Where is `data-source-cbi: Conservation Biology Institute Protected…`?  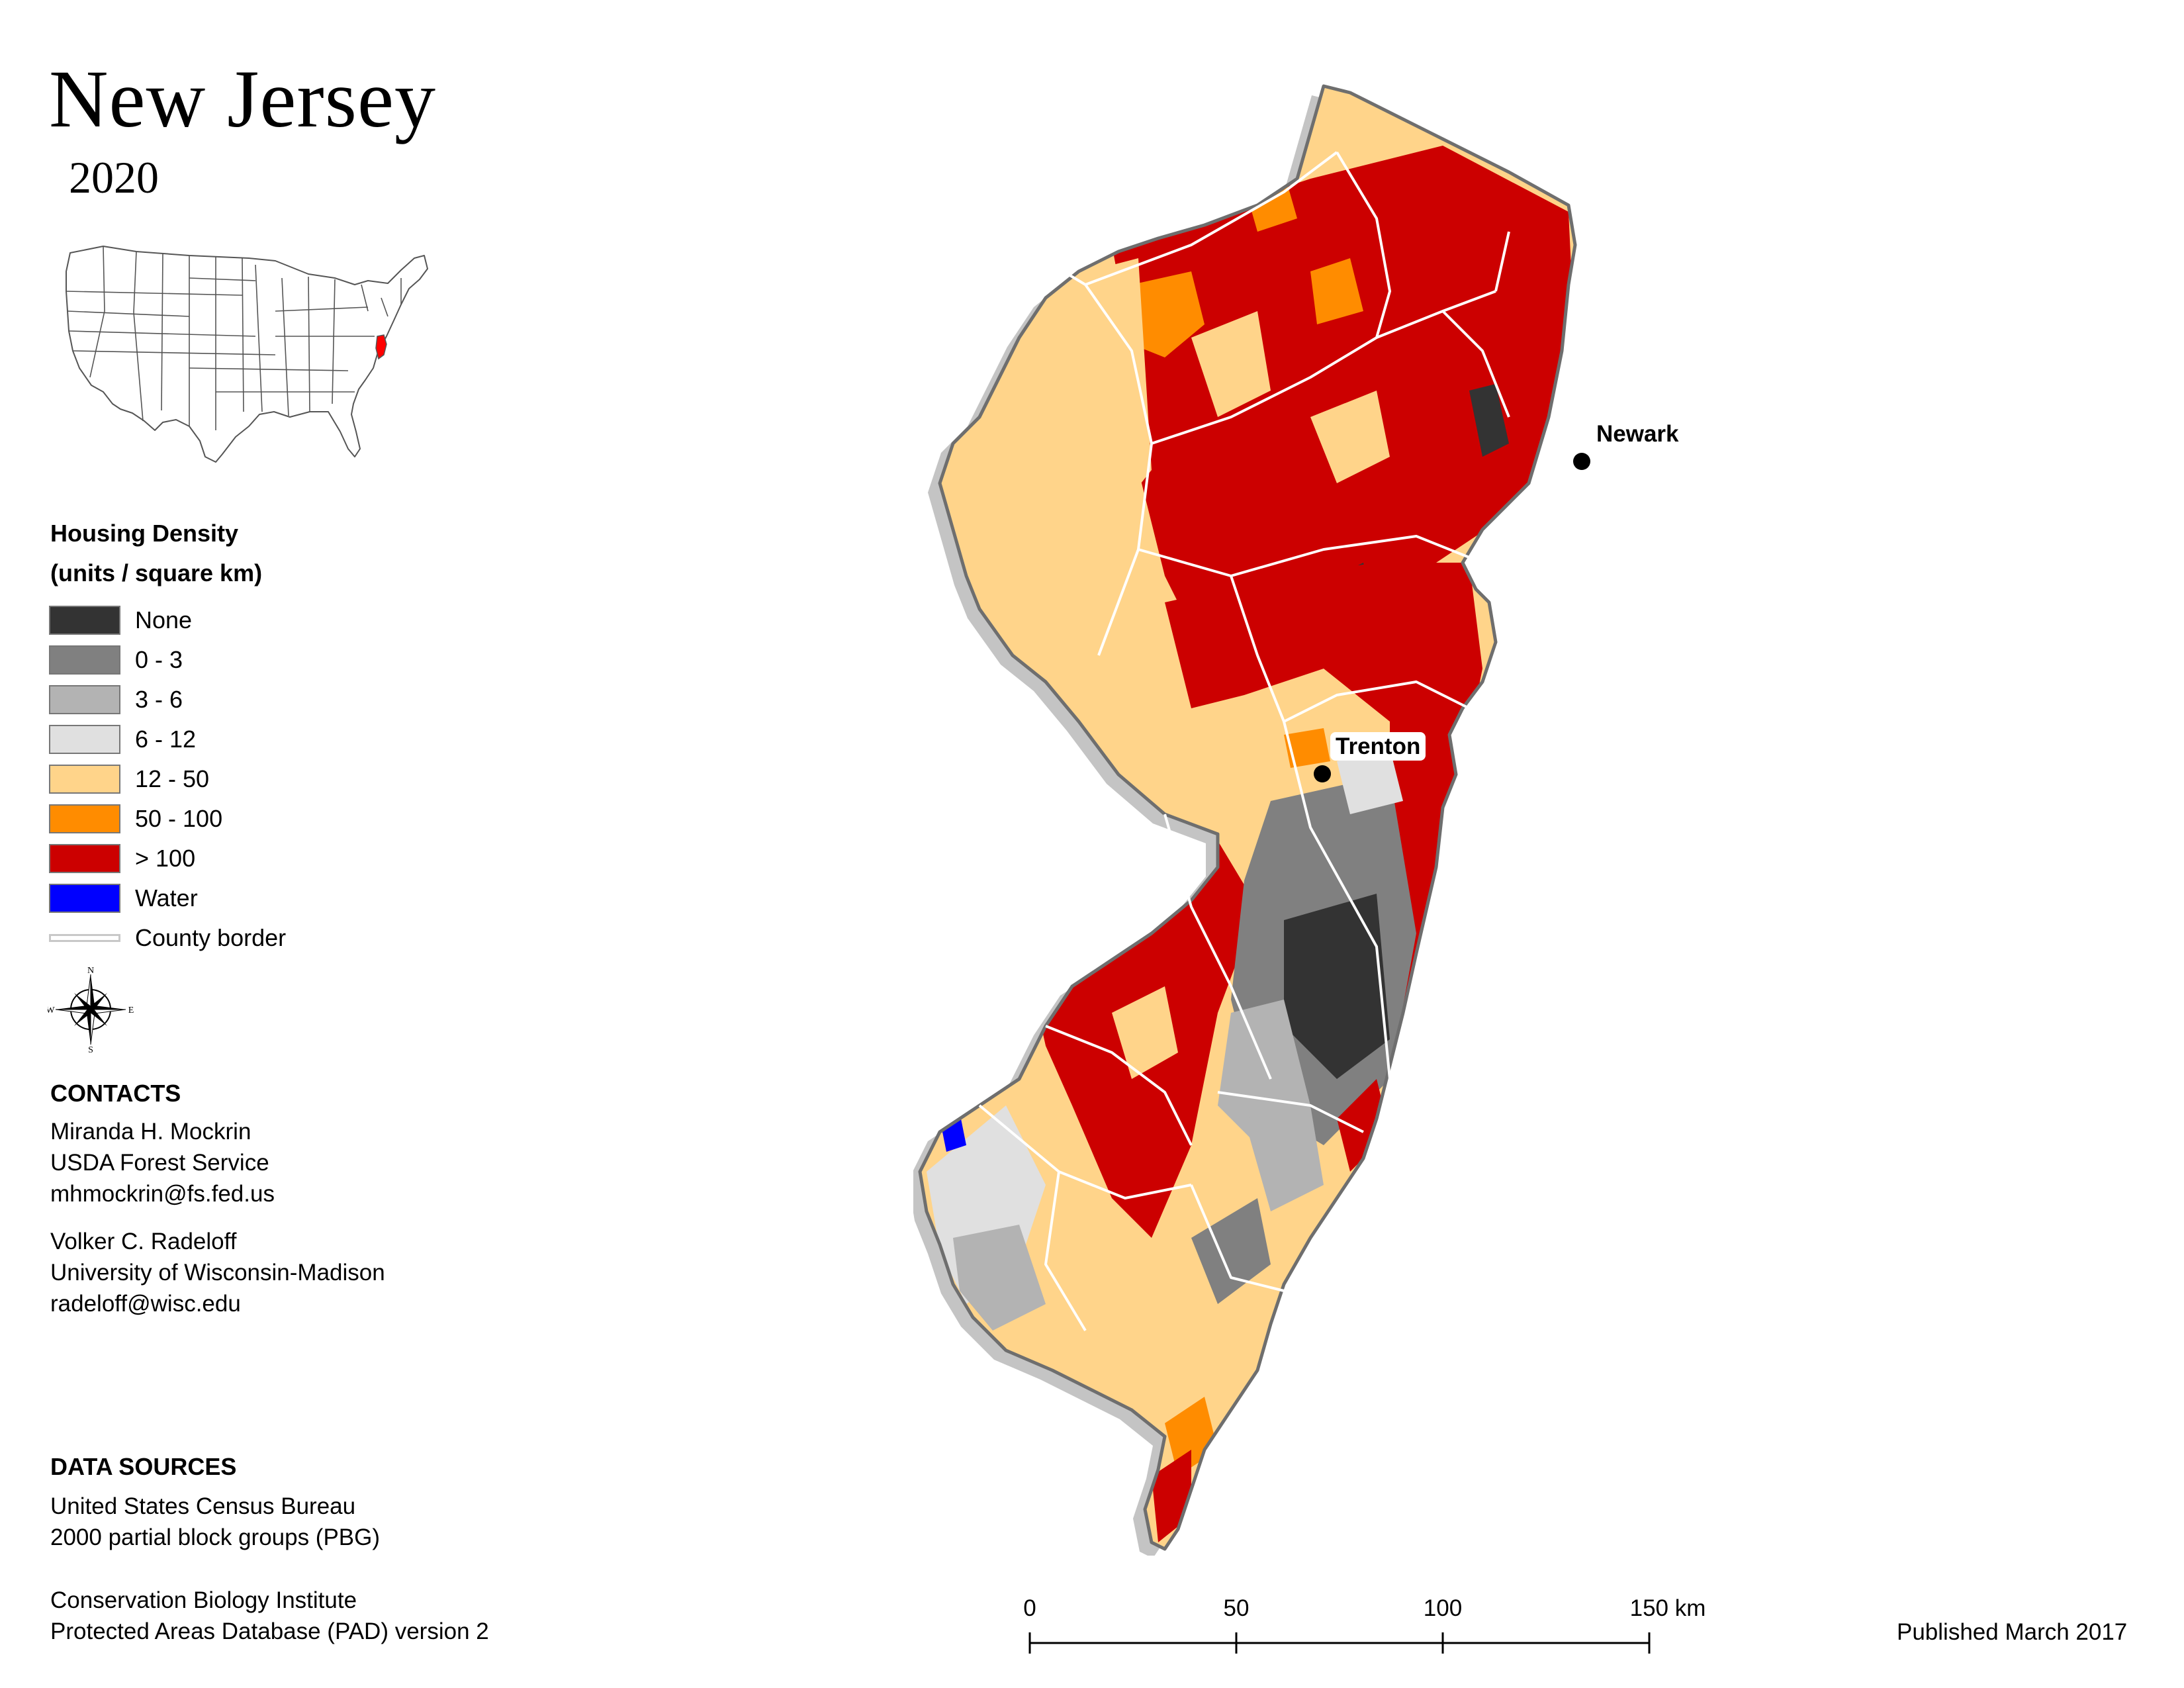
data-source-cbi: Conservation Biology Institute Protected… is located at coordinates (269, 1616).